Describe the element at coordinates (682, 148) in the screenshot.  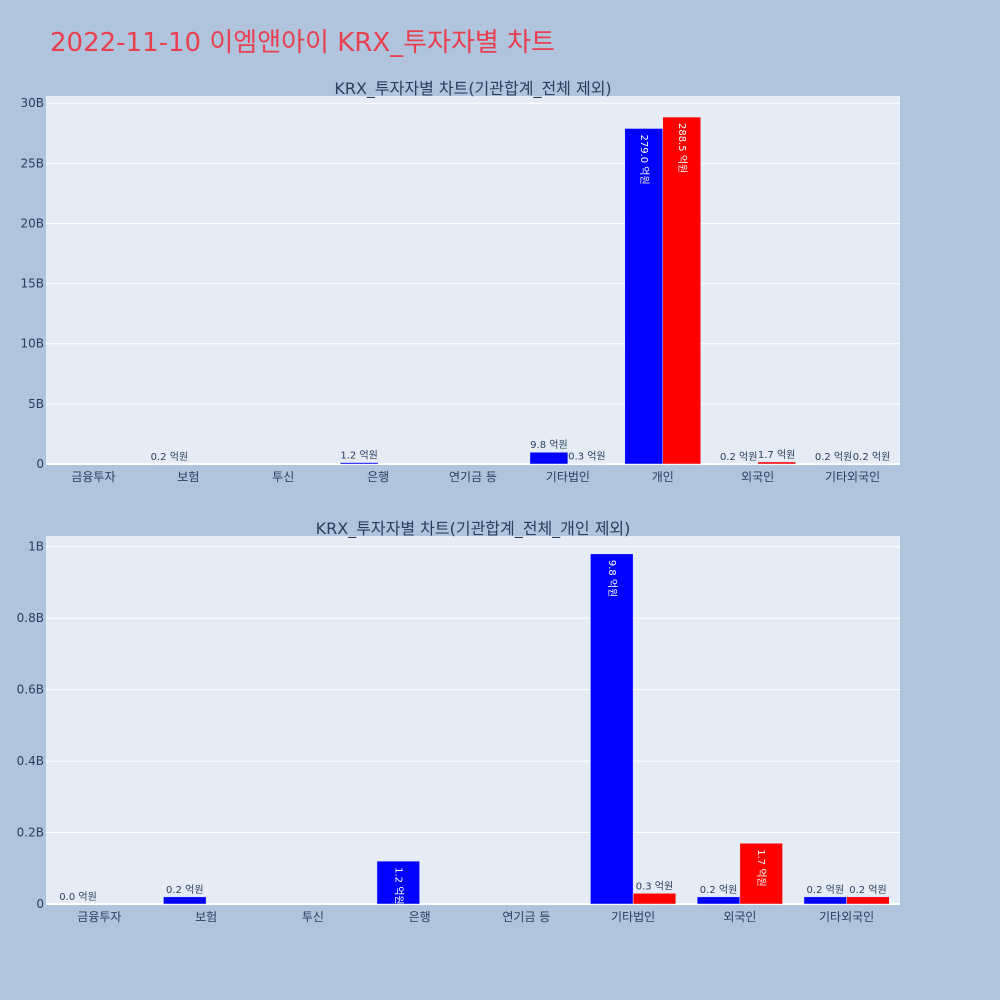
I see `data-label: 288.5 억원` at that location.